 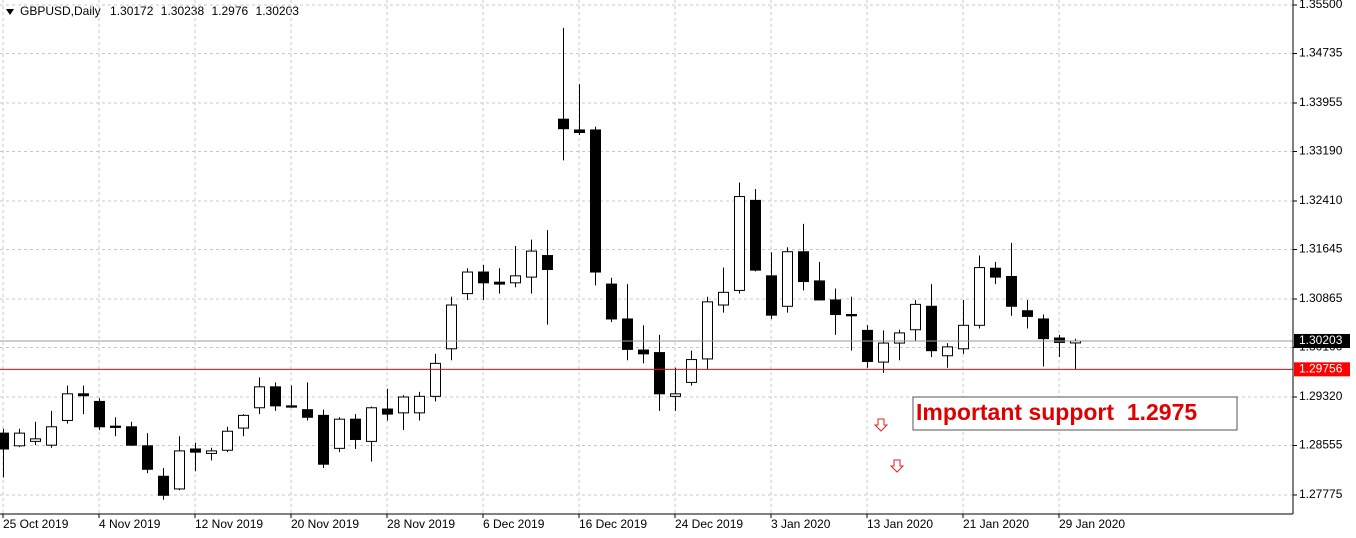 What do you see at coordinates (230, 11) in the screenshot?
I see `ohlc-low: 1.2976` at bounding box center [230, 11].